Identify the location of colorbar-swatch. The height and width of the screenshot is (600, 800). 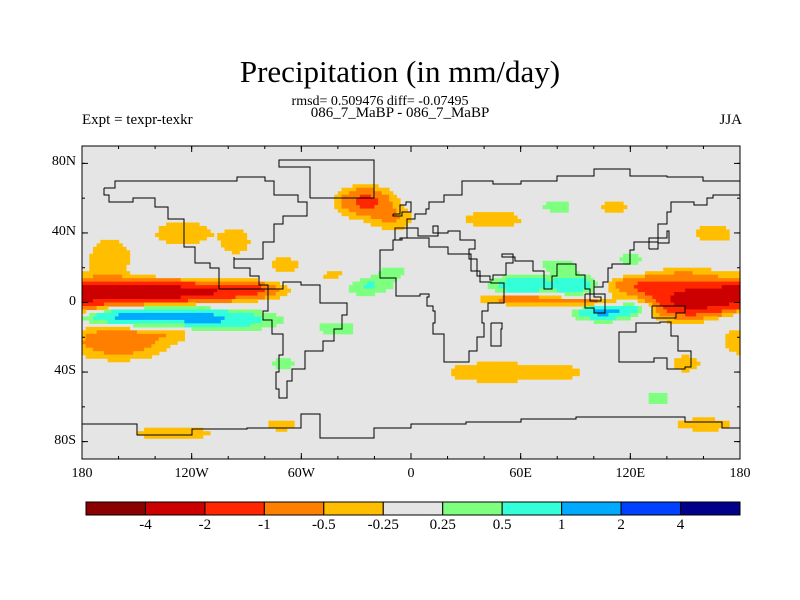
(710, 508).